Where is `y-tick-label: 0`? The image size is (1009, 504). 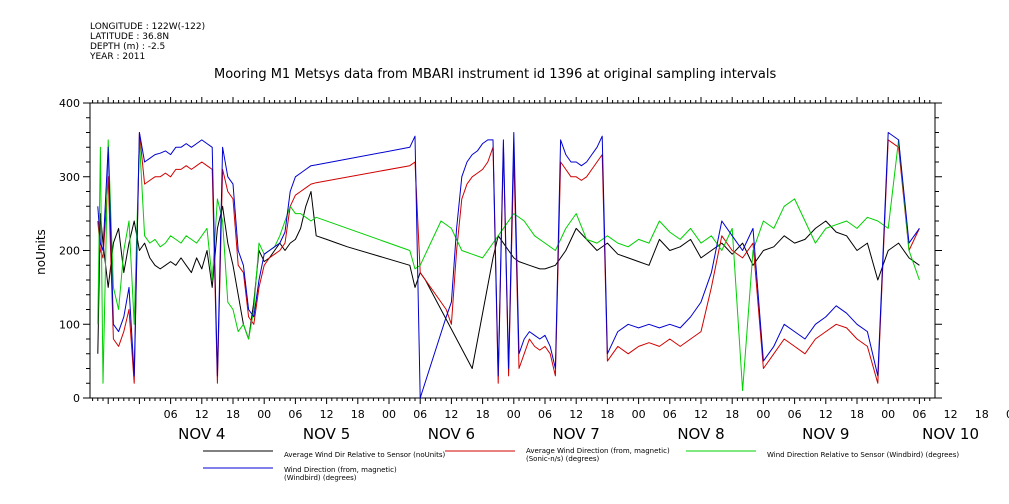
y-tick-label: 0 is located at coordinates (76, 398).